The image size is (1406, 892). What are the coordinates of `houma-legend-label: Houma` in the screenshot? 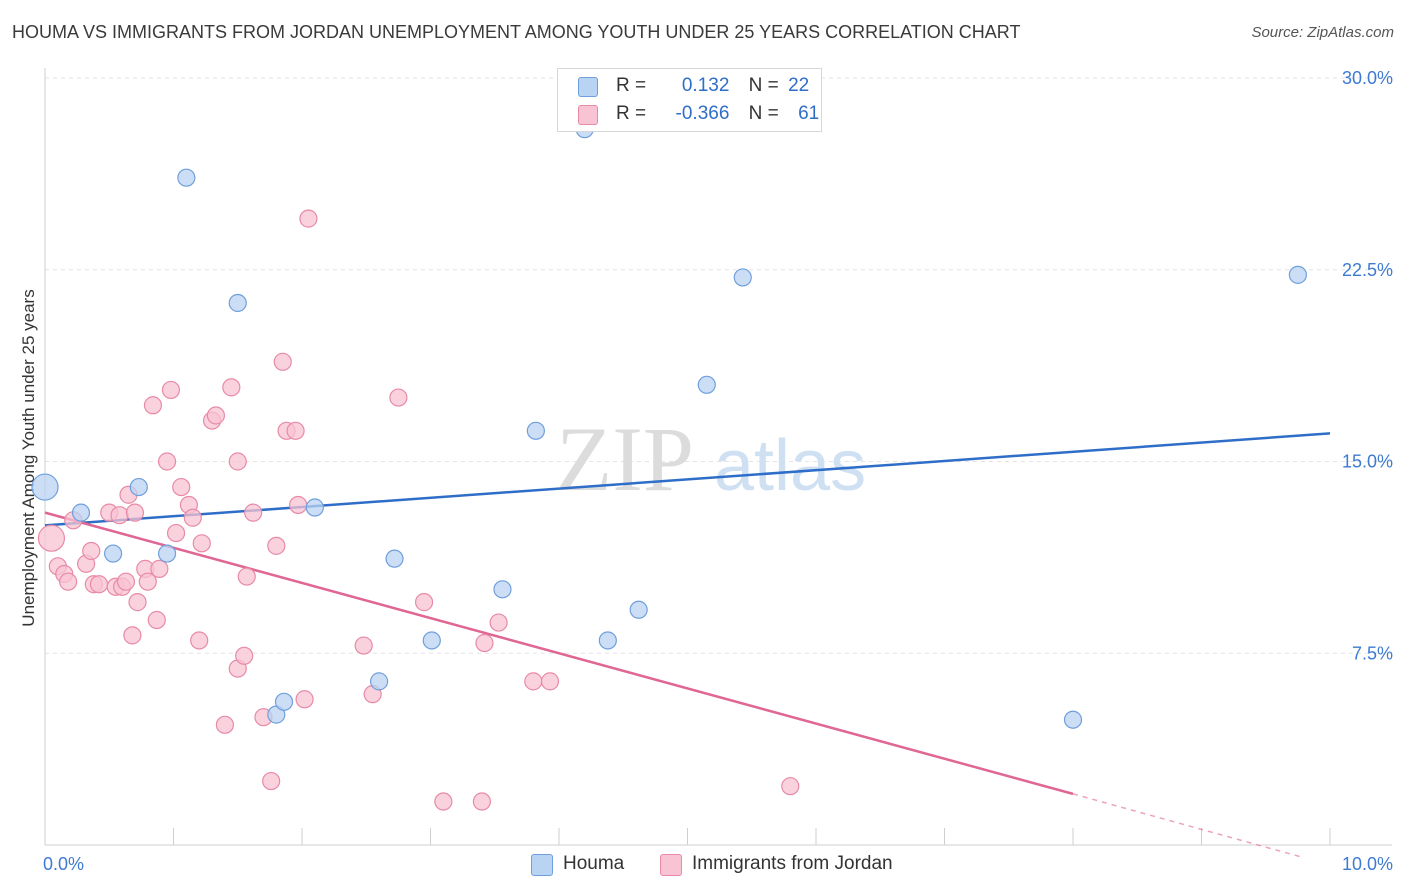 It's located at (594, 863).